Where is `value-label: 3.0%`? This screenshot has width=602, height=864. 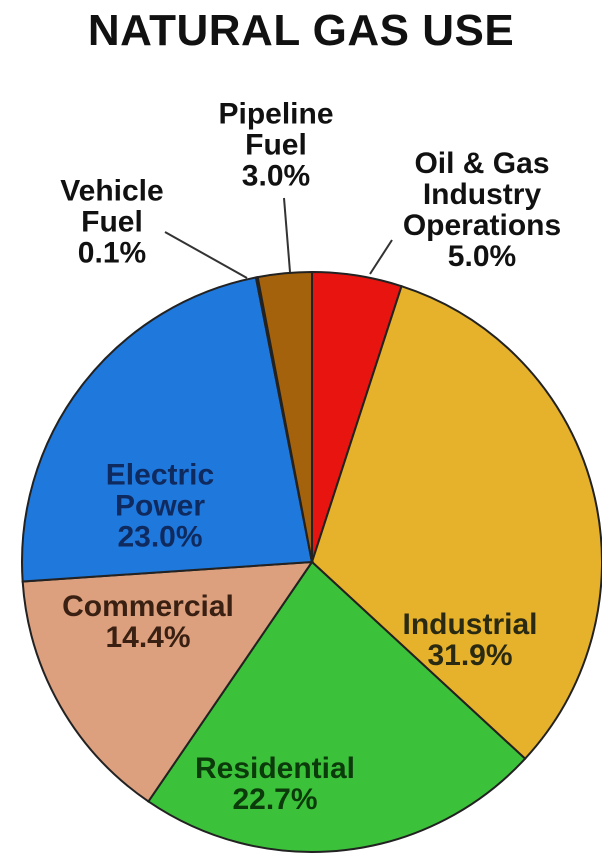 value-label: 3.0% is located at coordinates (276, 176).